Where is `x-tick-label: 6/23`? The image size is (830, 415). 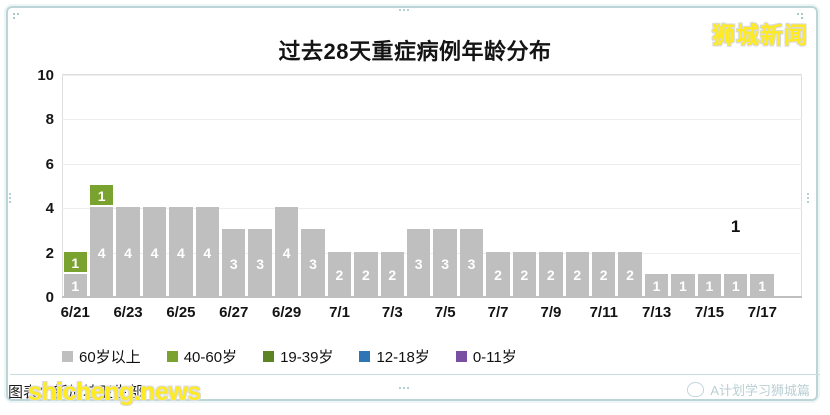
x-tick-label: 6/23 is located at coordinates (128, 312).